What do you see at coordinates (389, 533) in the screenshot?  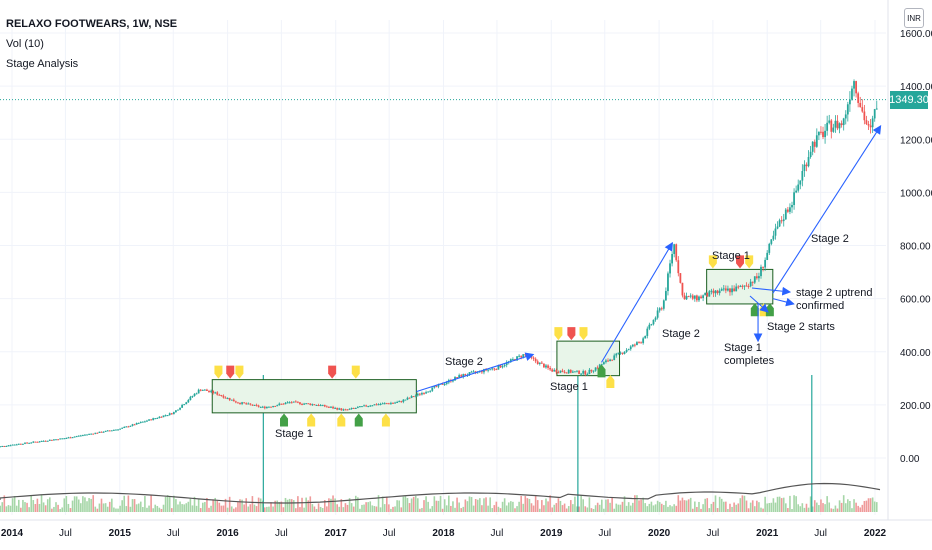 I see `x-tick-label: Jul` at bounding box center [389, 533].